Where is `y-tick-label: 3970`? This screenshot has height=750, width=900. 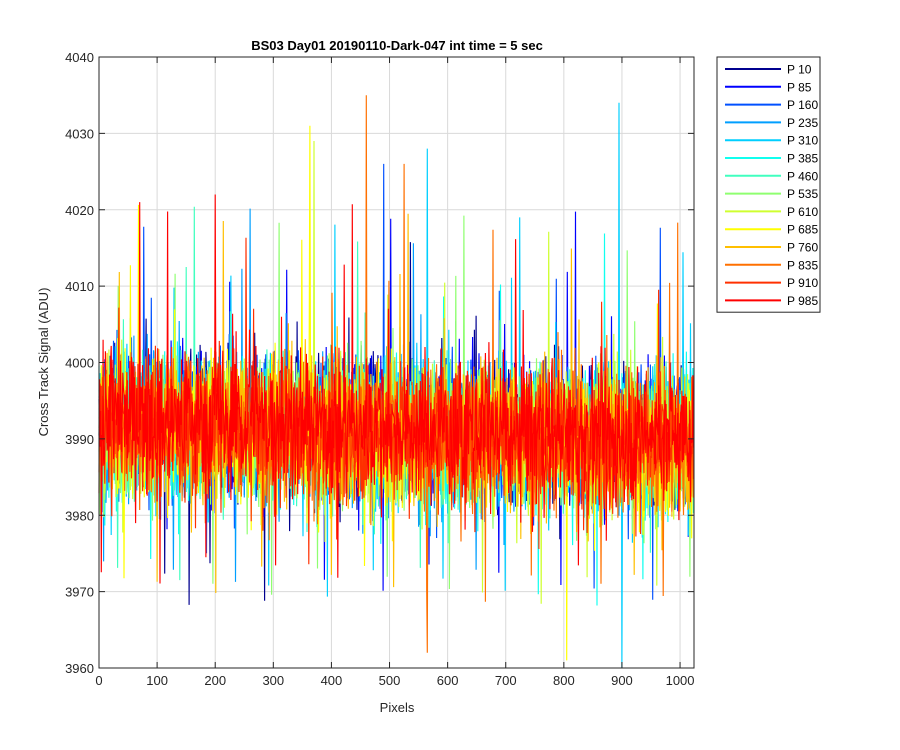
y-tick-label: 3970 is located at coordinates (79, 592).